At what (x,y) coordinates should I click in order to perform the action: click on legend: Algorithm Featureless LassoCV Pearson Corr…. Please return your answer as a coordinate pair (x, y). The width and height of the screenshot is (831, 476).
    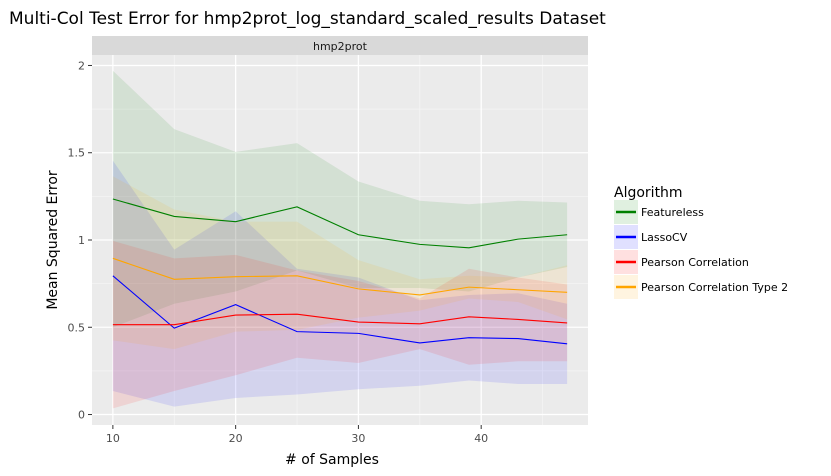
    Looking at the image, I should click on (701, 242).